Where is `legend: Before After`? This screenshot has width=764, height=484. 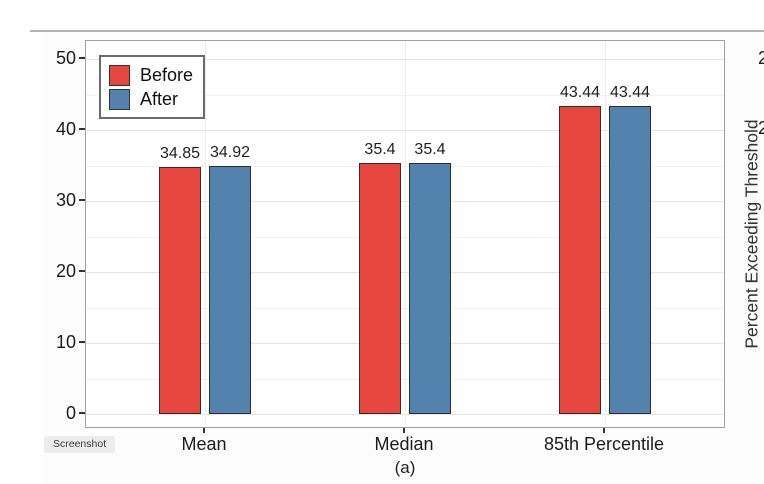
legend: Before After is located at coordinates (152, 87).